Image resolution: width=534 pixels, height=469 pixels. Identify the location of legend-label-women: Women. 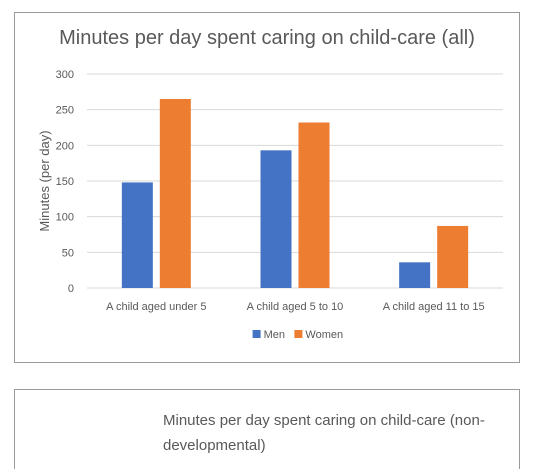
(324, 335).